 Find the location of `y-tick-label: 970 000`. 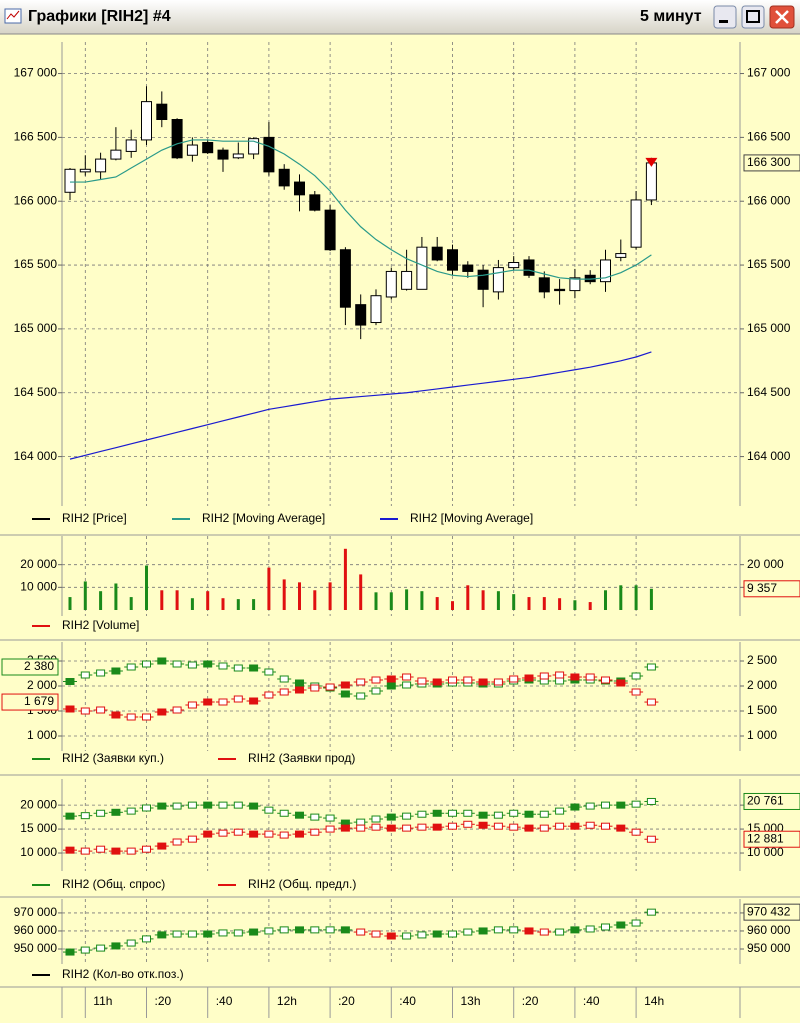

y-tick-label: 970 000 is located at coordinates (36, 912).